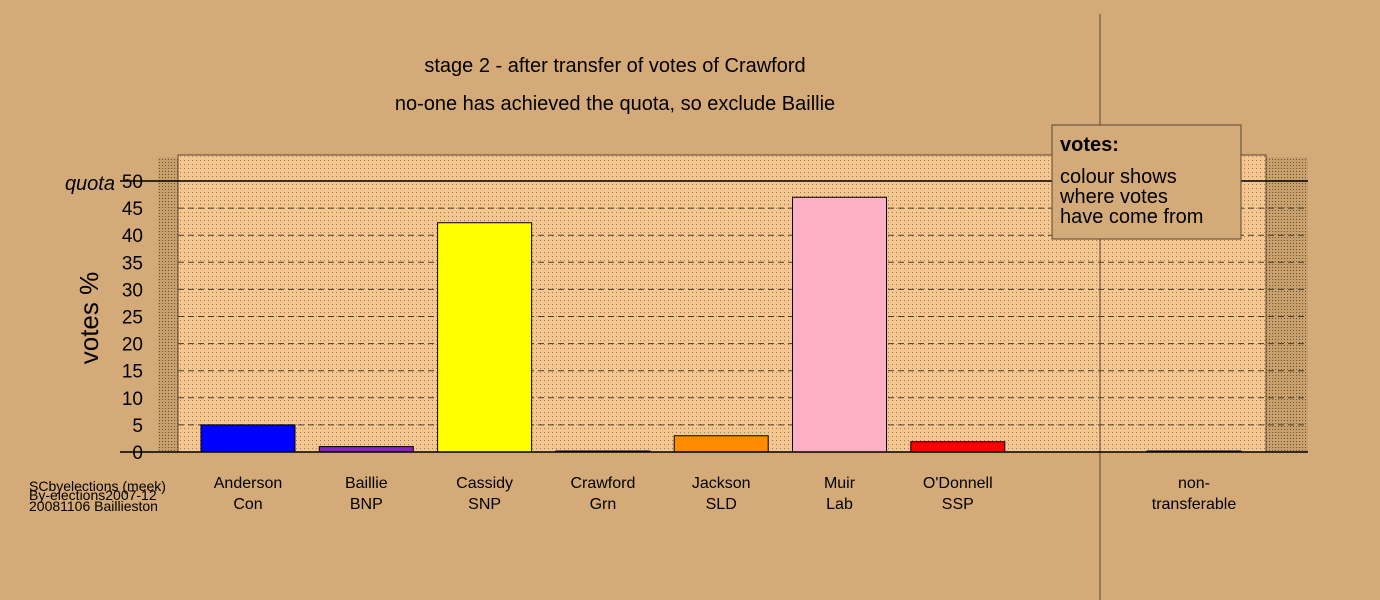 The image size is (1380, 600). I want to click on legend-line-1: colour shows, so click(1118, 177).